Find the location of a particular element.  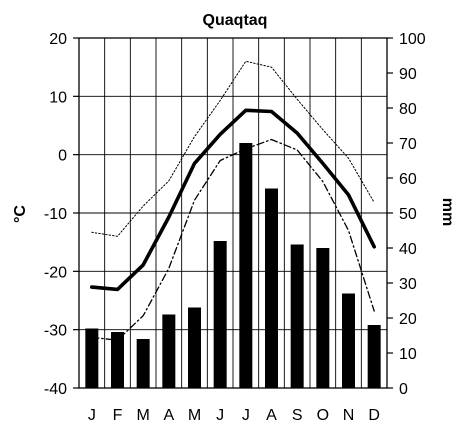

right-tick-label: 80 is located at coordinates (408, 109).